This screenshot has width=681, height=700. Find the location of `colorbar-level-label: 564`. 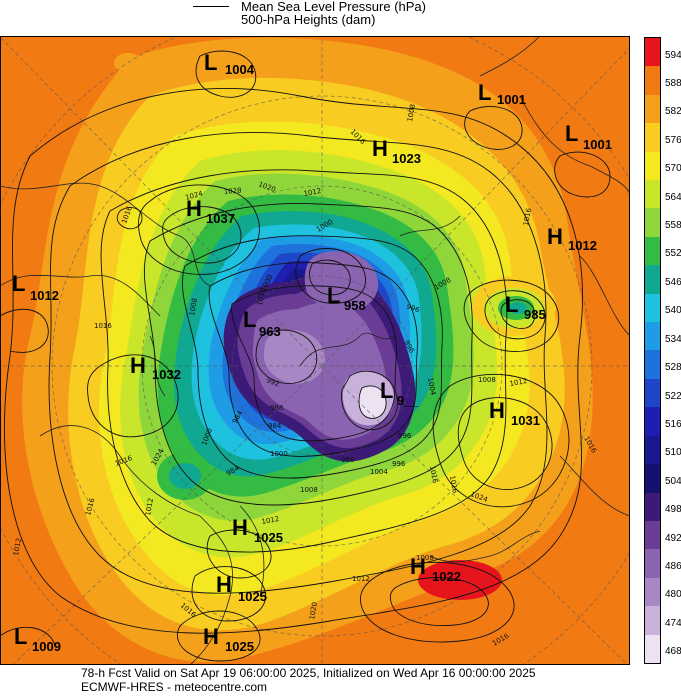

colorbar-level-label: 564 is located at coordinates (673, 197).